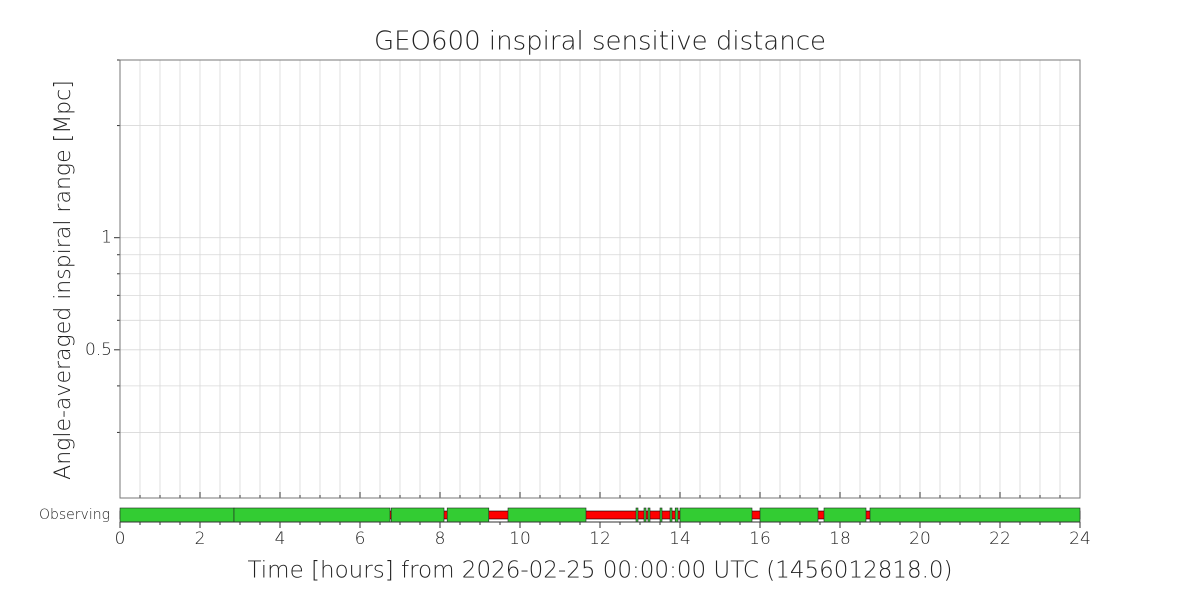  What do you see at coordinates (120, 539) in the screenshot?
I see `x-tick-label: 0` at bounding box center [120, 539].